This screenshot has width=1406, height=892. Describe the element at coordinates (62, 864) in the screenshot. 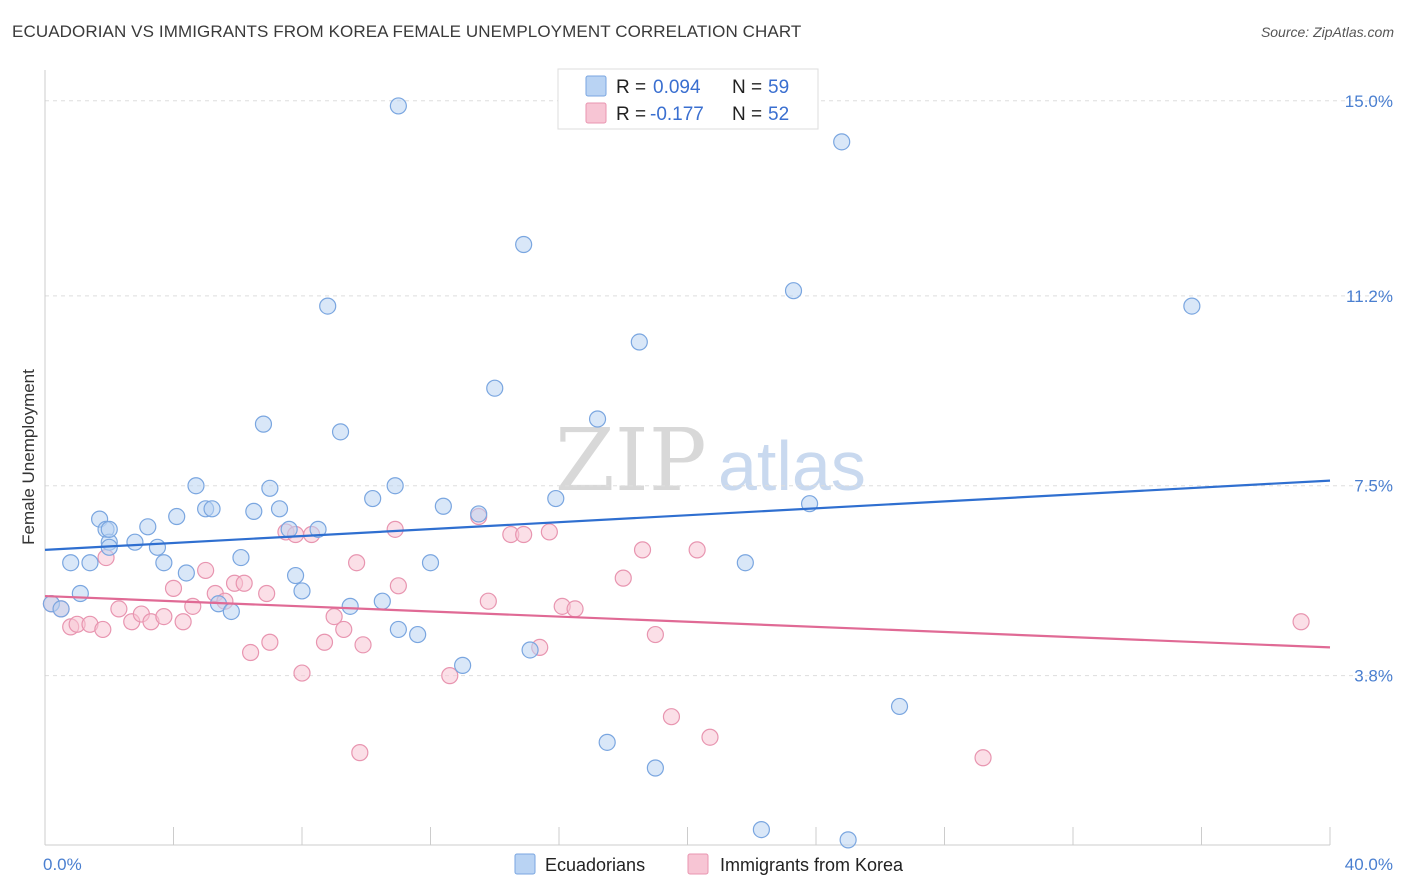

I see `x-tick-label: 0.0%` at that location.